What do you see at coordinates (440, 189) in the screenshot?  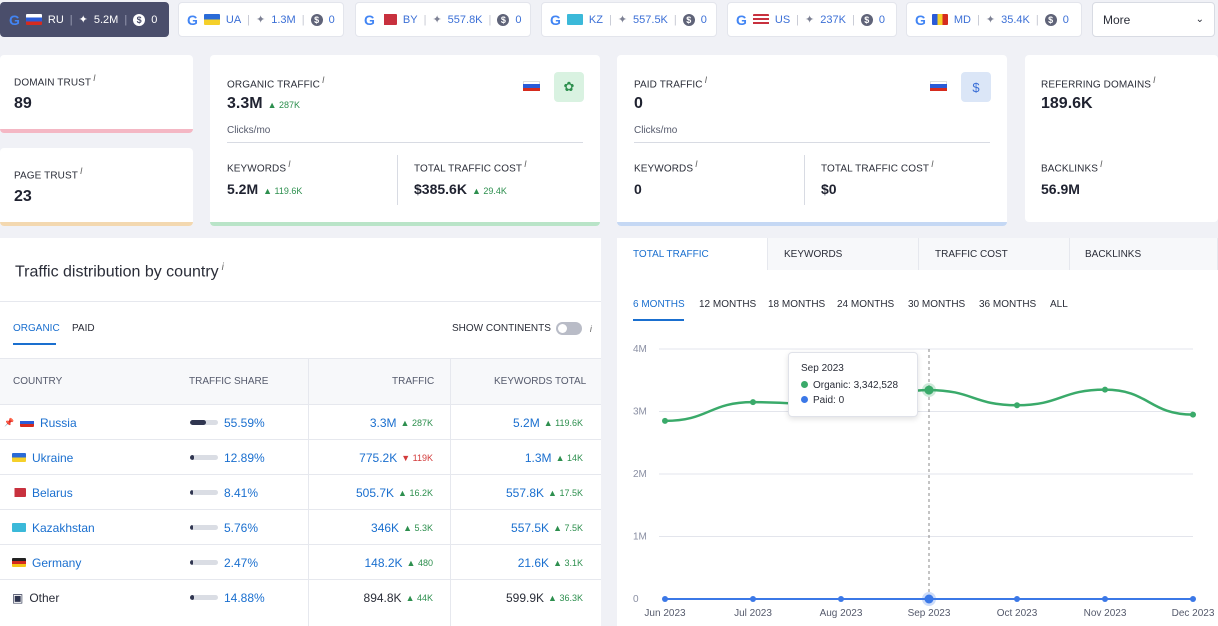 I see `organic-cost-value: $385.6K` at bounding box center [440, 189].